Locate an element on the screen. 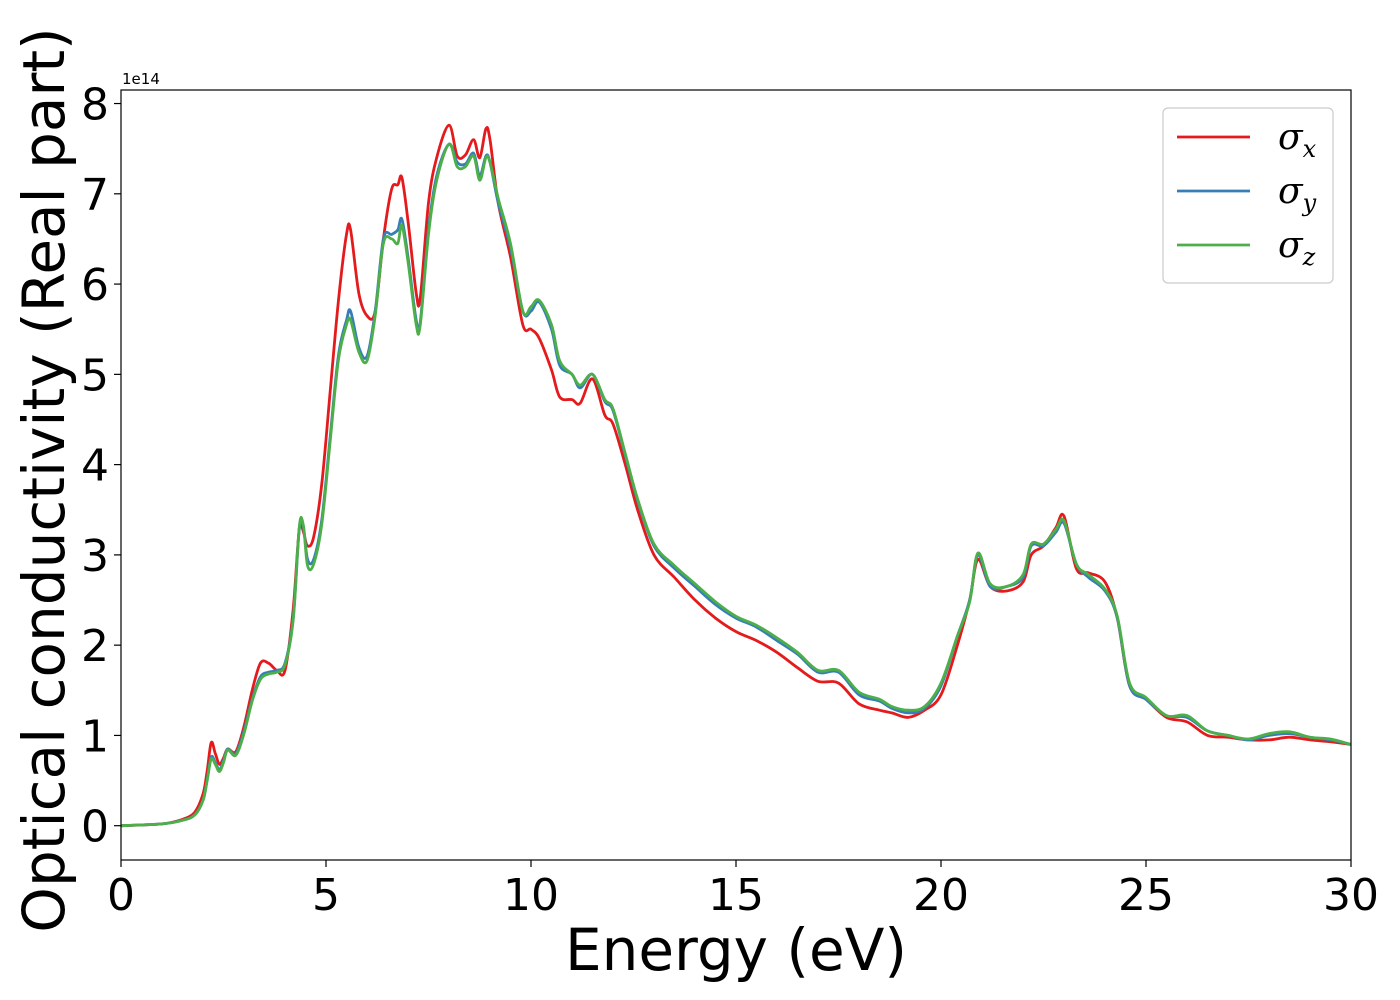 The image size is (1400, 1000). y-axis-label: Optical conductivity (Real part) is located at coordinates (44, 479).